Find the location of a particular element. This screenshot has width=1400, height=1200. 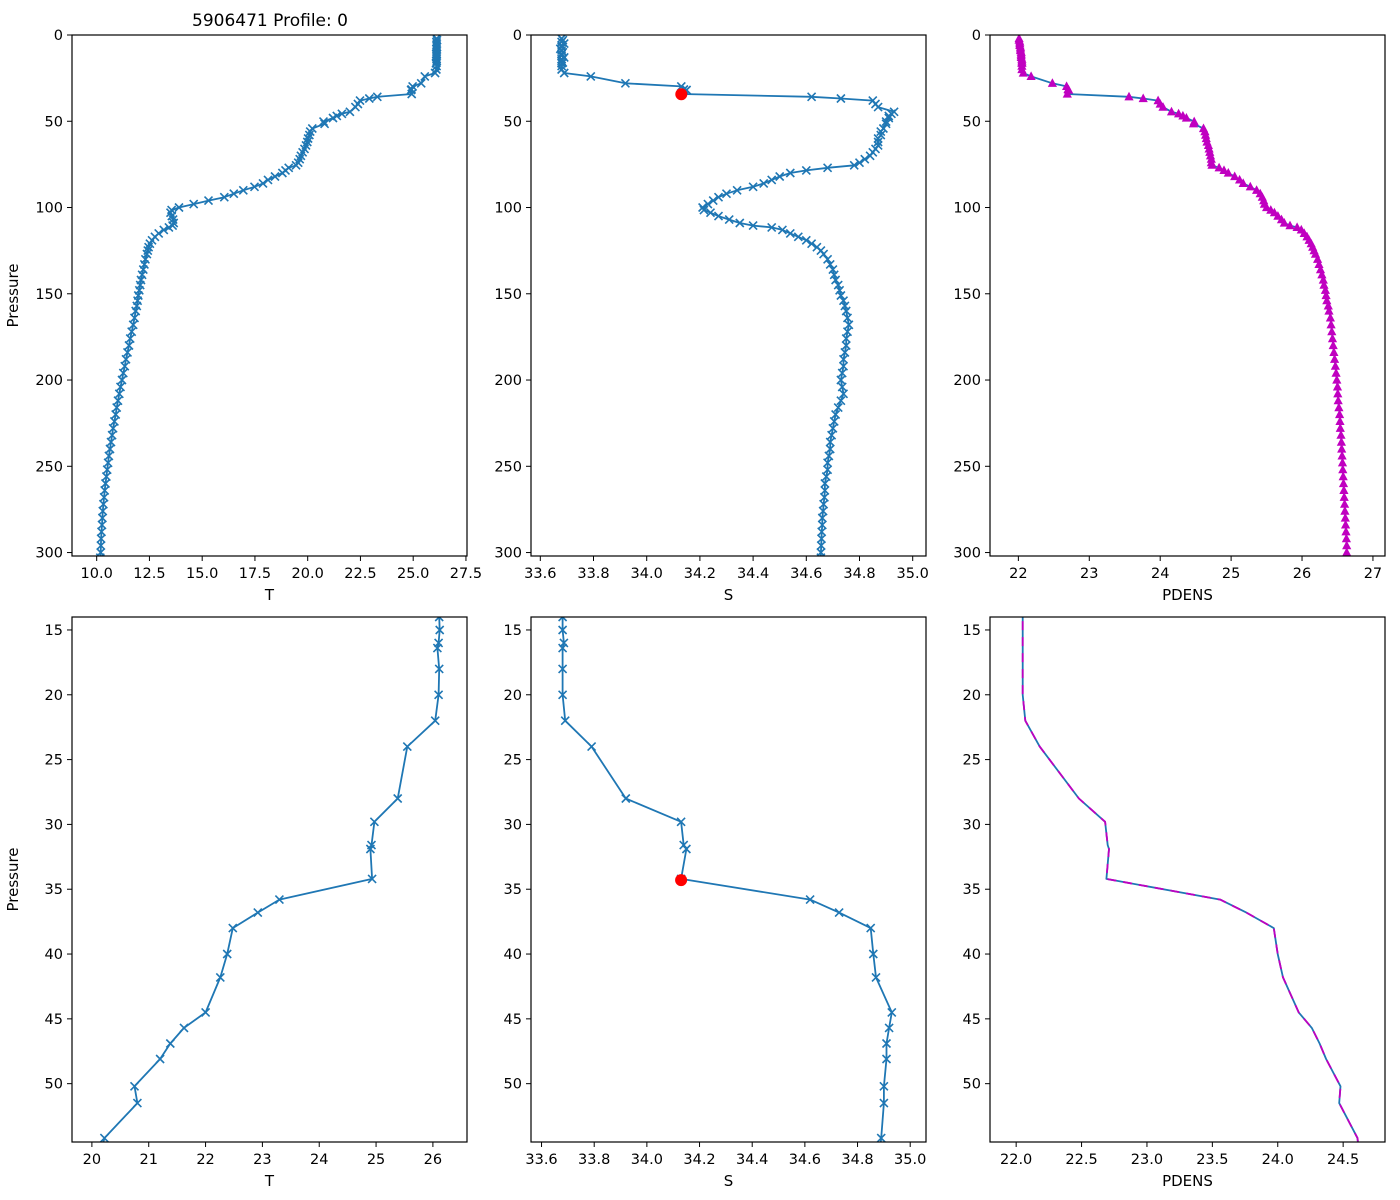

x-tick-label: 17.5 is located at coordinates (255, 574).